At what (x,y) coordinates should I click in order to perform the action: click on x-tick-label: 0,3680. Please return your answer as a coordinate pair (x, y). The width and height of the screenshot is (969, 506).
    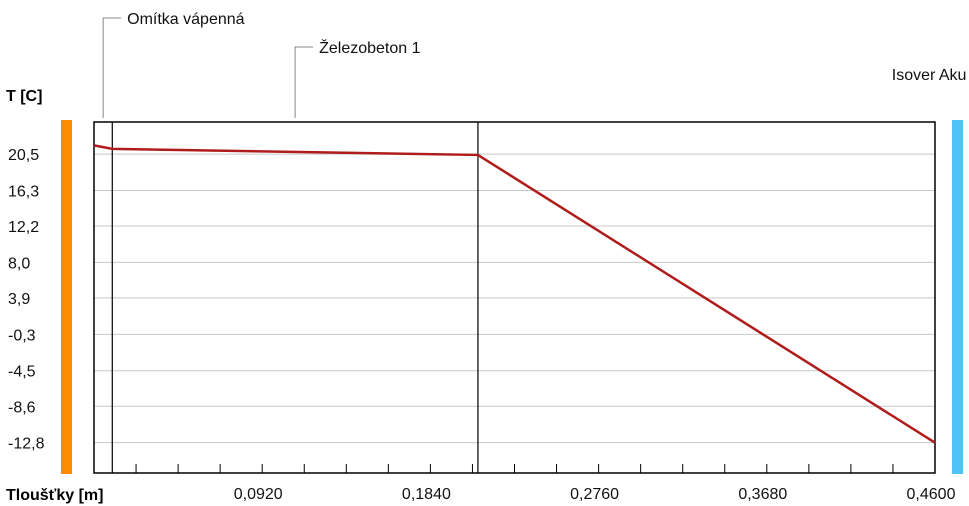
    Looking at the image, I should click on (762, 494).